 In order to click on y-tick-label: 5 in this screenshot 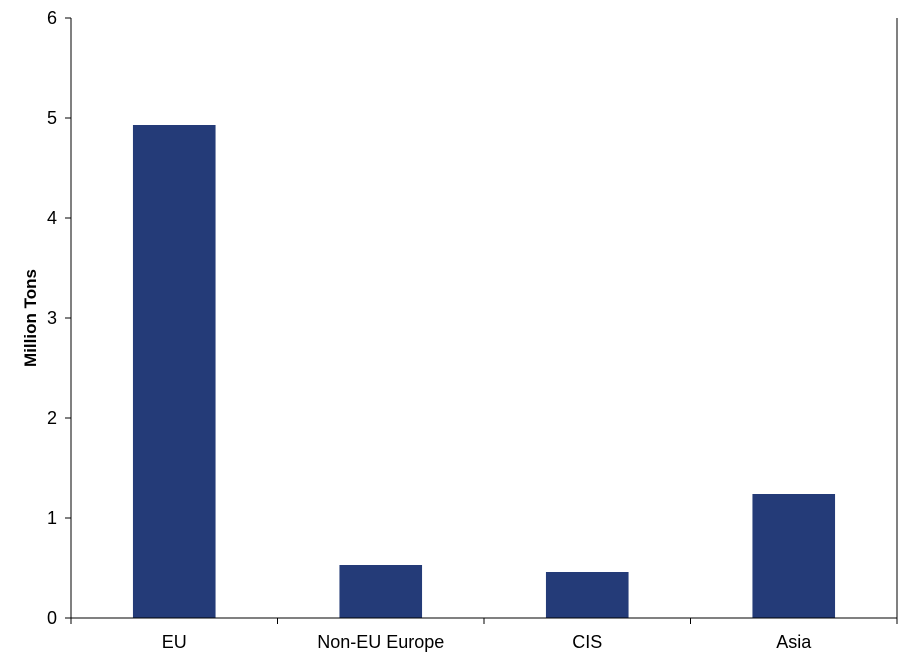, I will do `click(52, 118)`.